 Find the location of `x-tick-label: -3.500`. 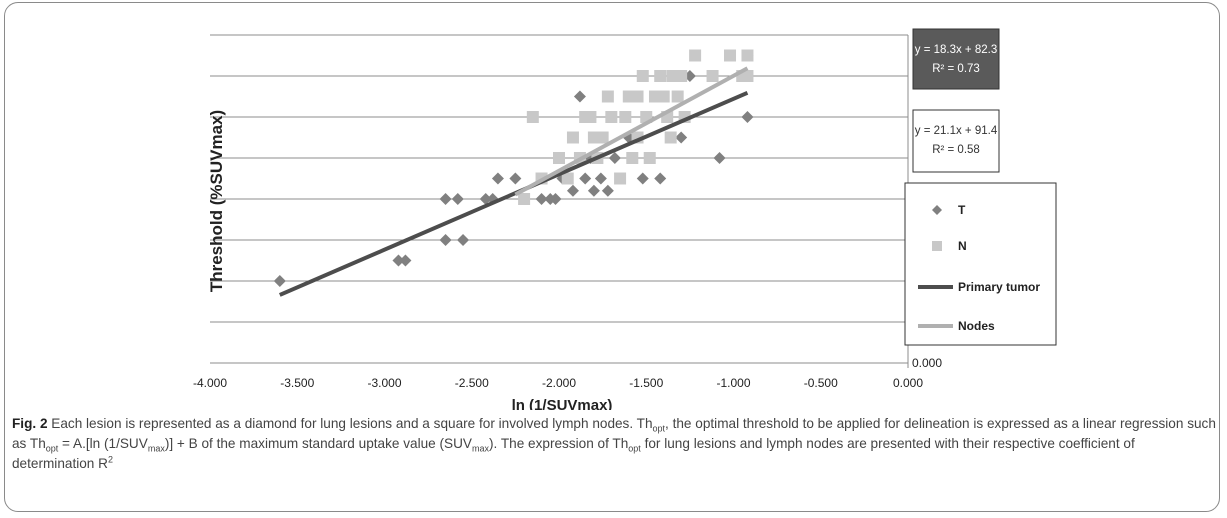

x-tick-label: -3.500 is located at coordinates (297, 383).